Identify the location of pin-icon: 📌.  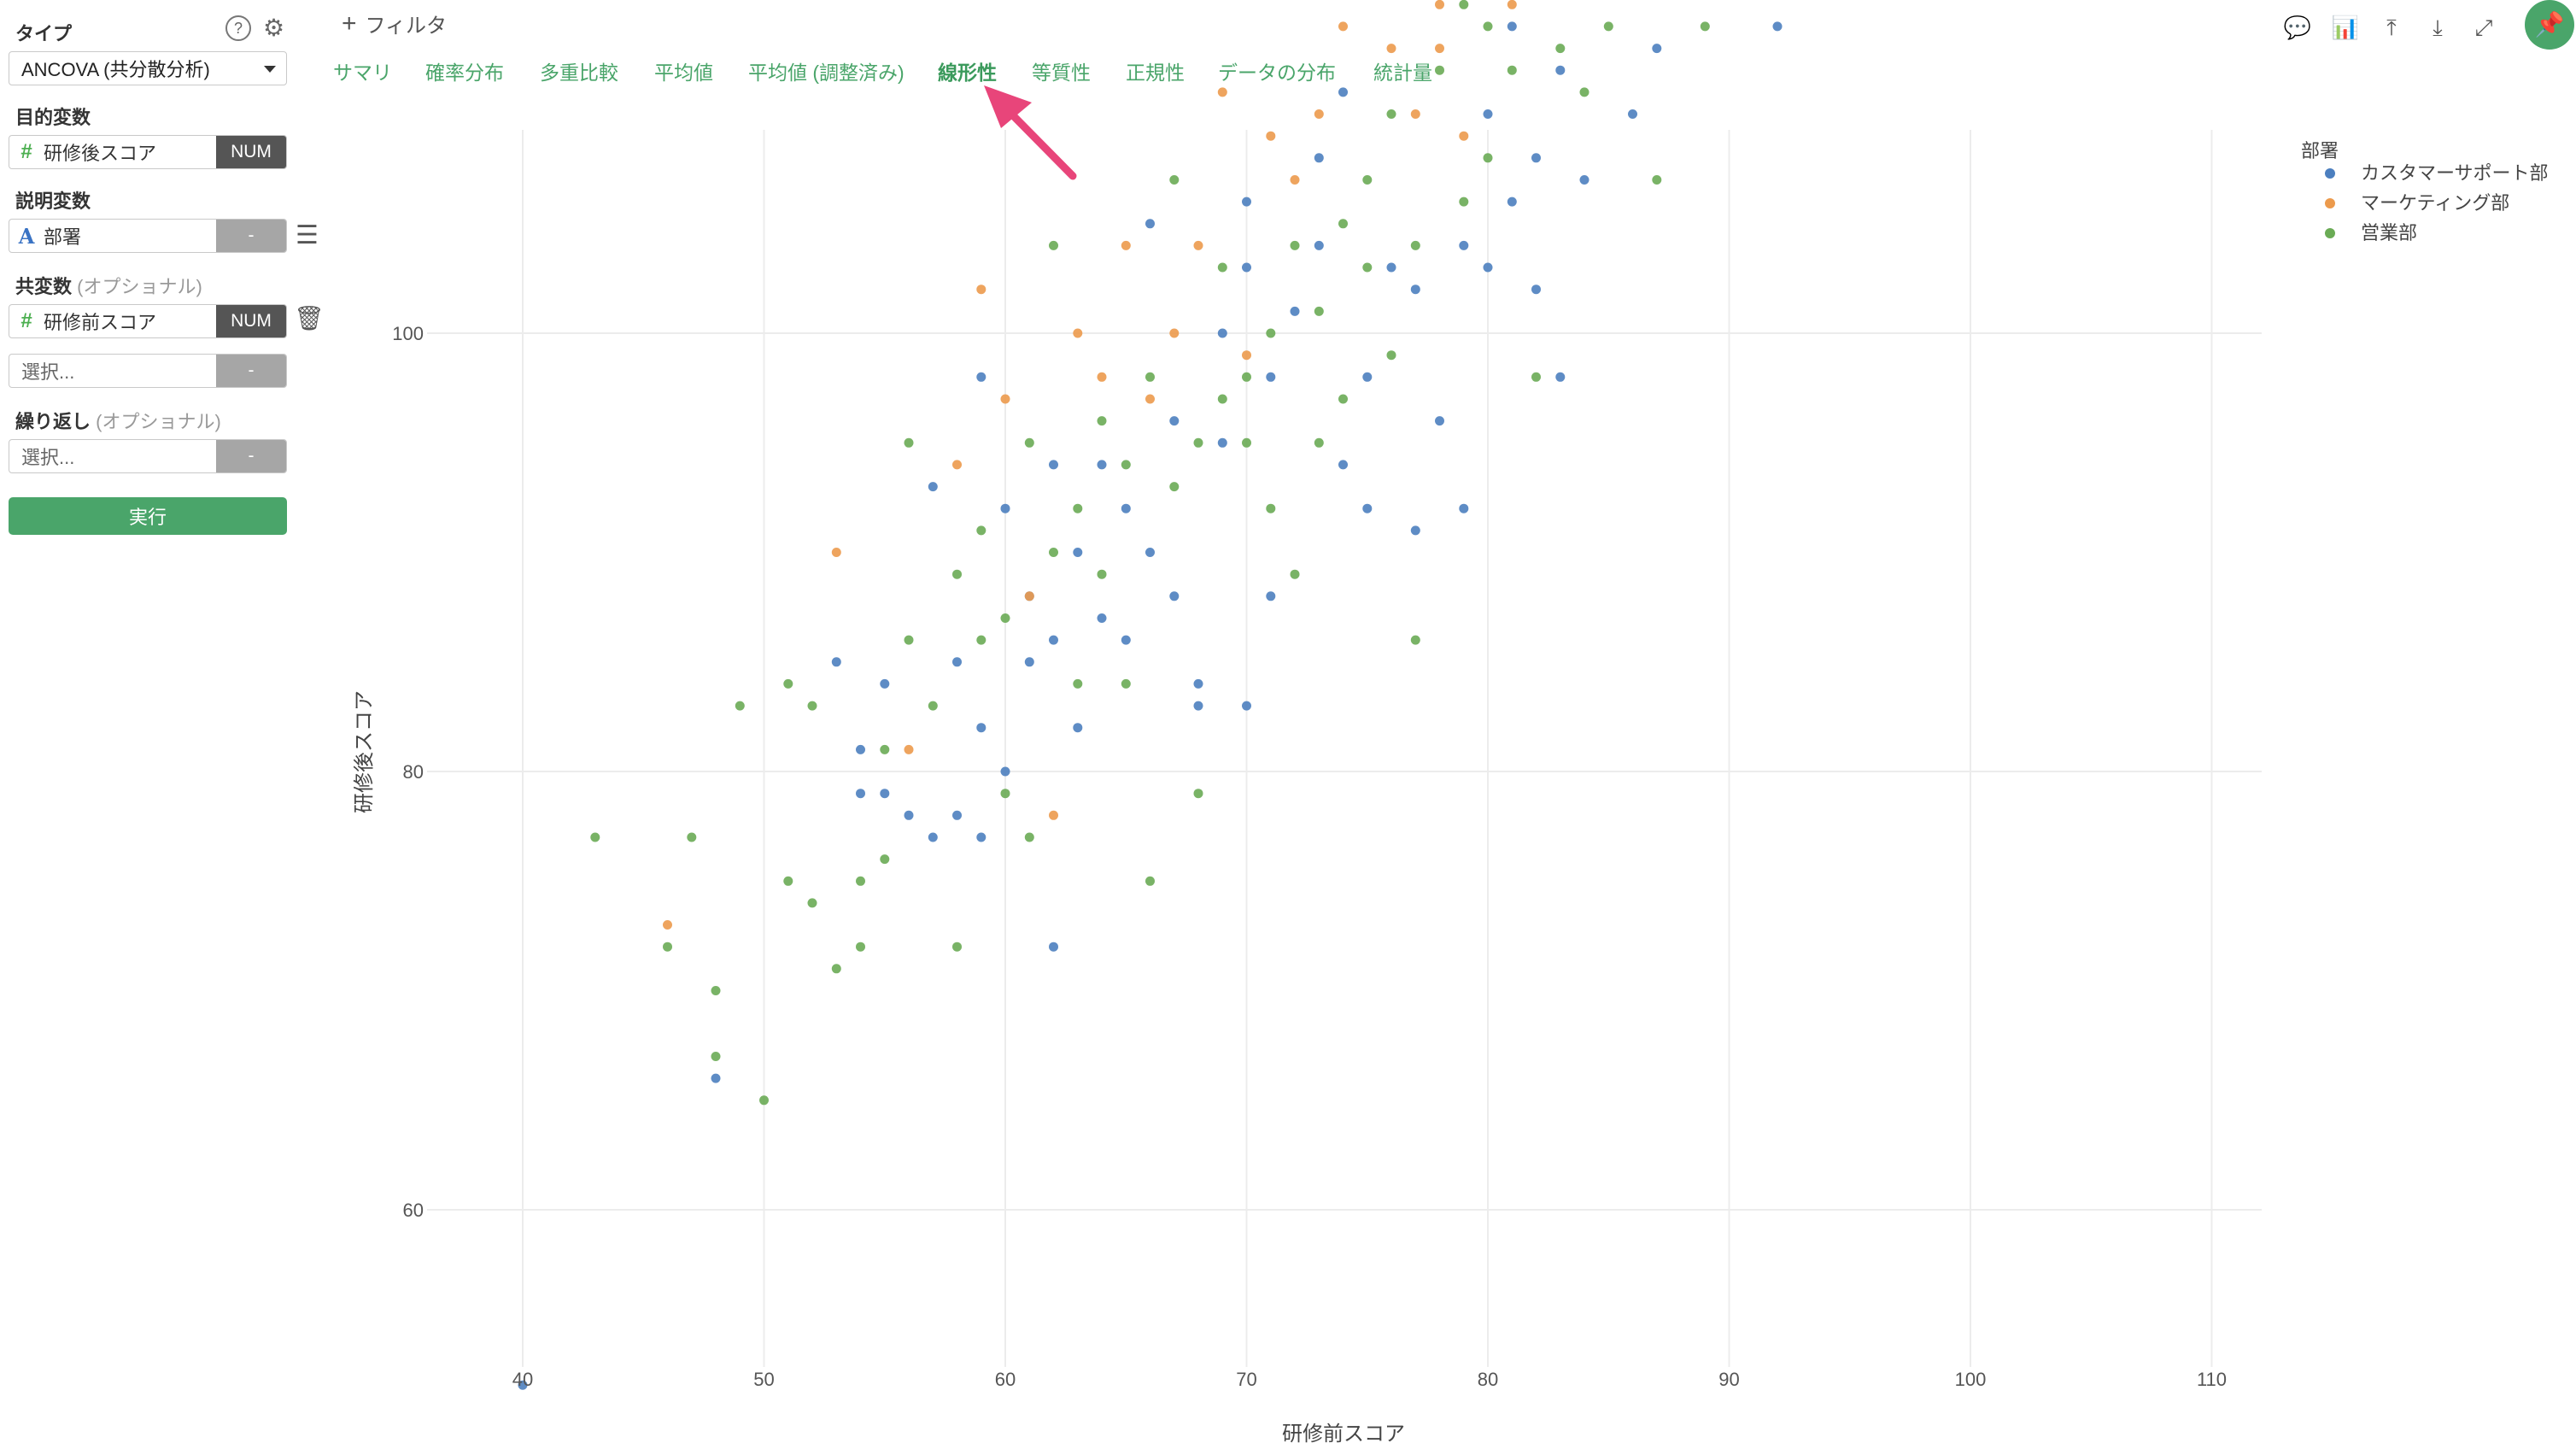
(2549, 25).